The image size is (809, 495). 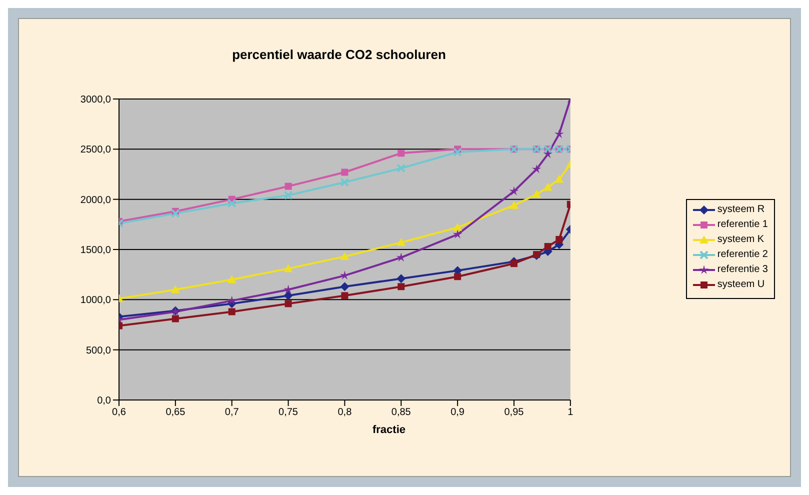 I want to click on legend-label: referentie 2, so click(x=742, y=254).